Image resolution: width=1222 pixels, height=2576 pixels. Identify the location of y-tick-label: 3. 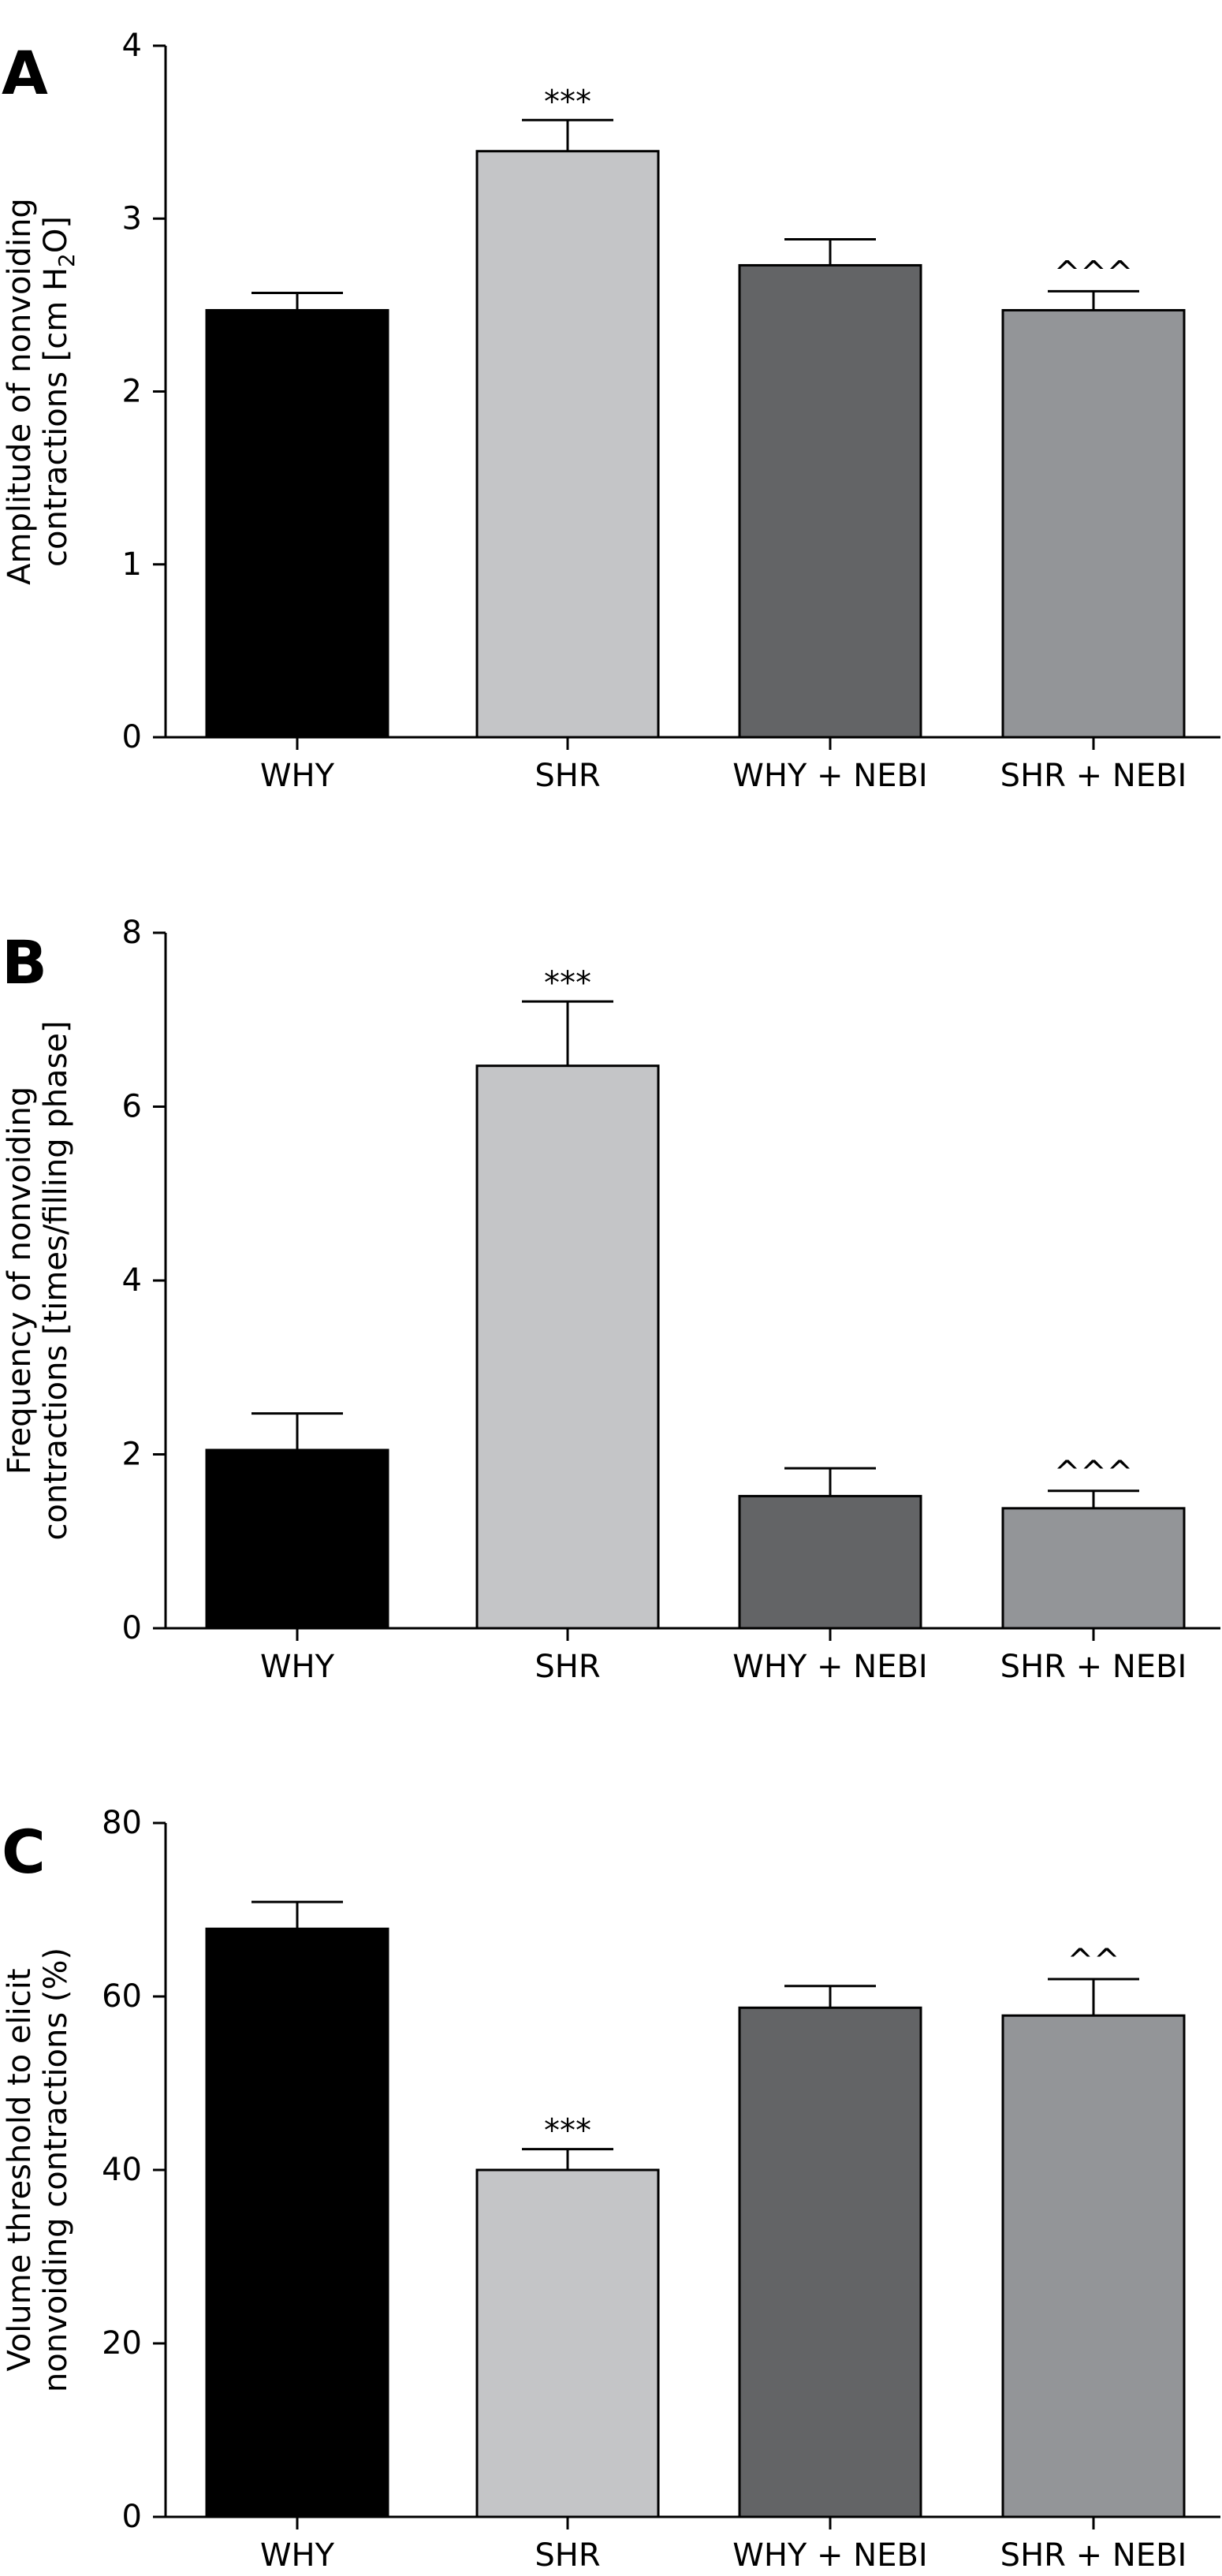
(132, 219).